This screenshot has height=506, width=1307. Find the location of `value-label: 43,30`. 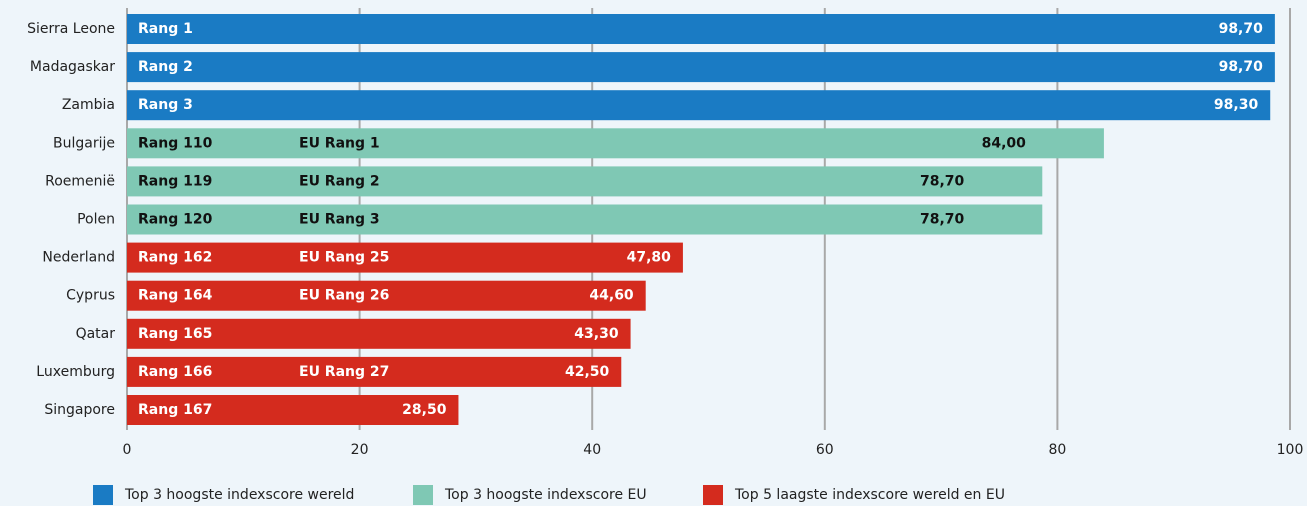

value-label: 43,30 is located at coordinates (596, 334).